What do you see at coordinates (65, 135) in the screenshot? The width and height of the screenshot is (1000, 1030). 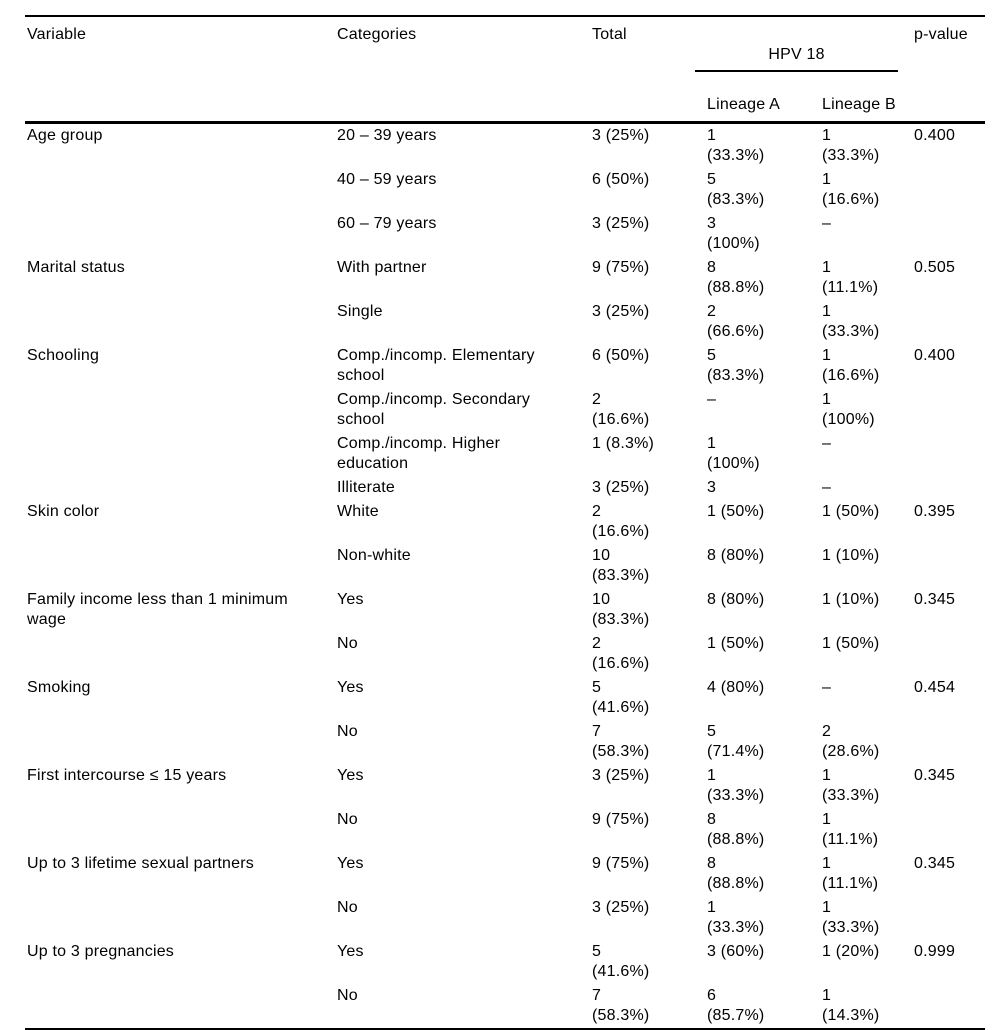 I see `variable-cell: Age group` at bounding box center [65, 135].